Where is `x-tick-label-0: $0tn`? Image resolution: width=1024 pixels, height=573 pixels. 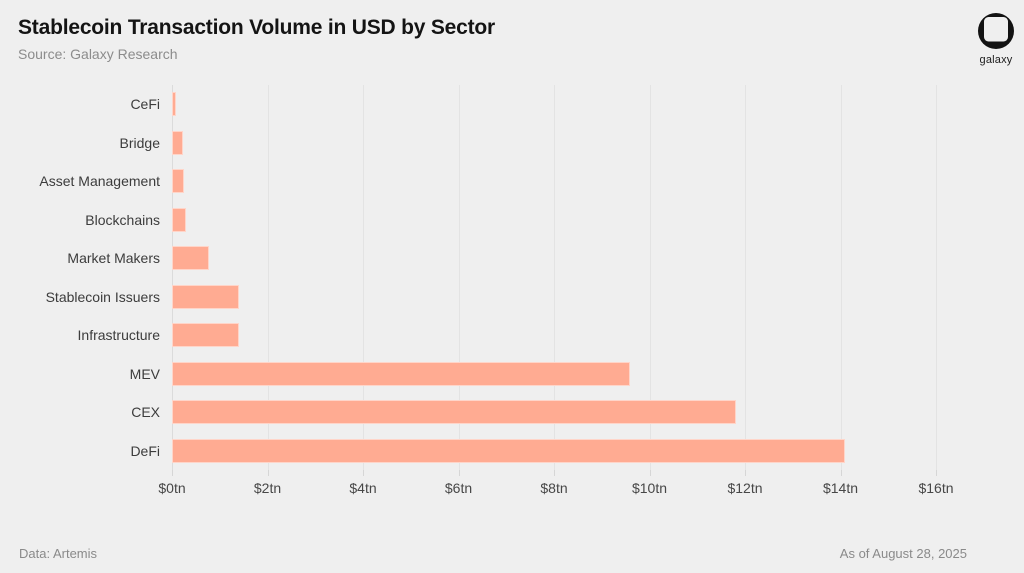
x-tick-label-0: $0tn is located at coordinates (172, 488).